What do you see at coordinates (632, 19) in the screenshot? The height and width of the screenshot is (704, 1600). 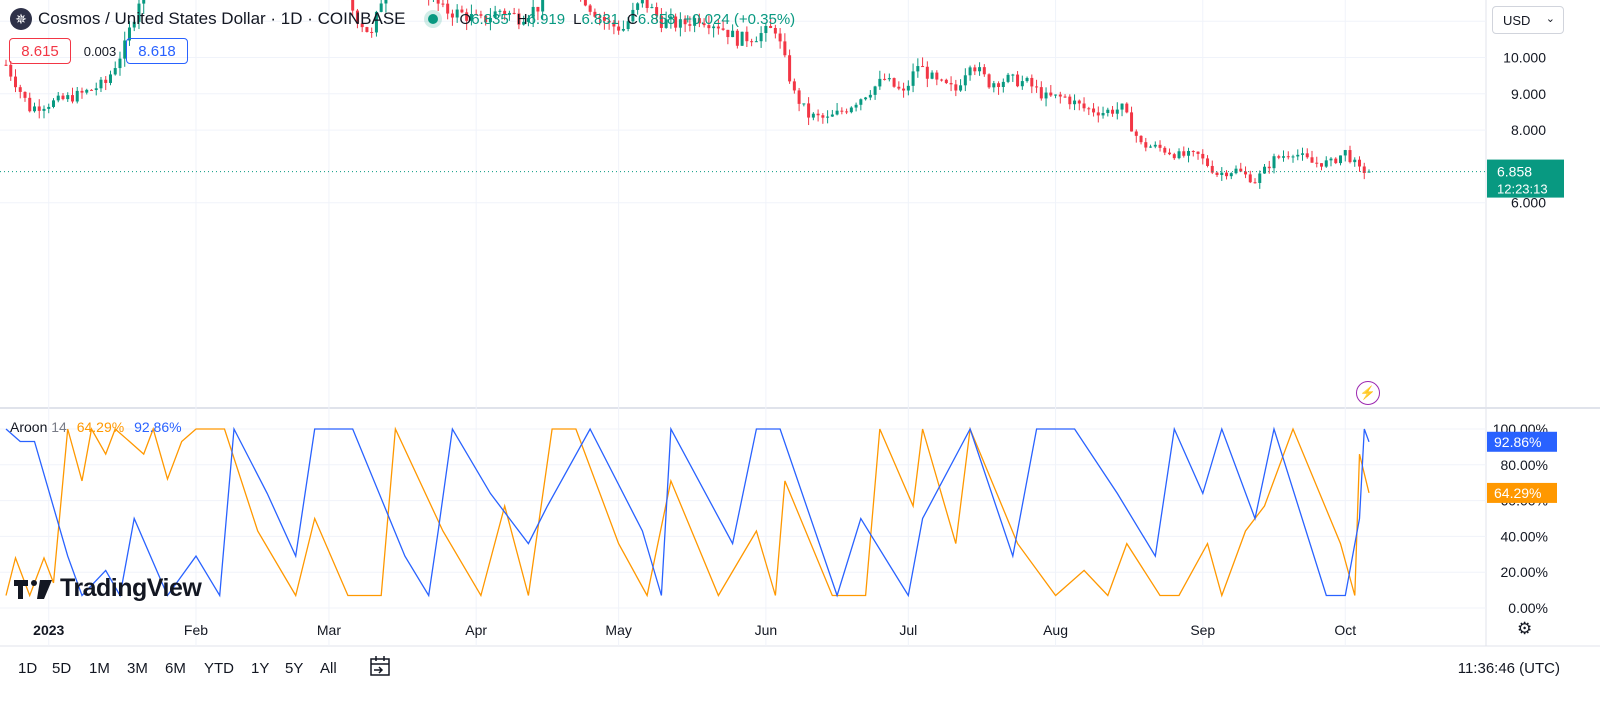 I see `close-label: C` at bounding box center [632, 19].